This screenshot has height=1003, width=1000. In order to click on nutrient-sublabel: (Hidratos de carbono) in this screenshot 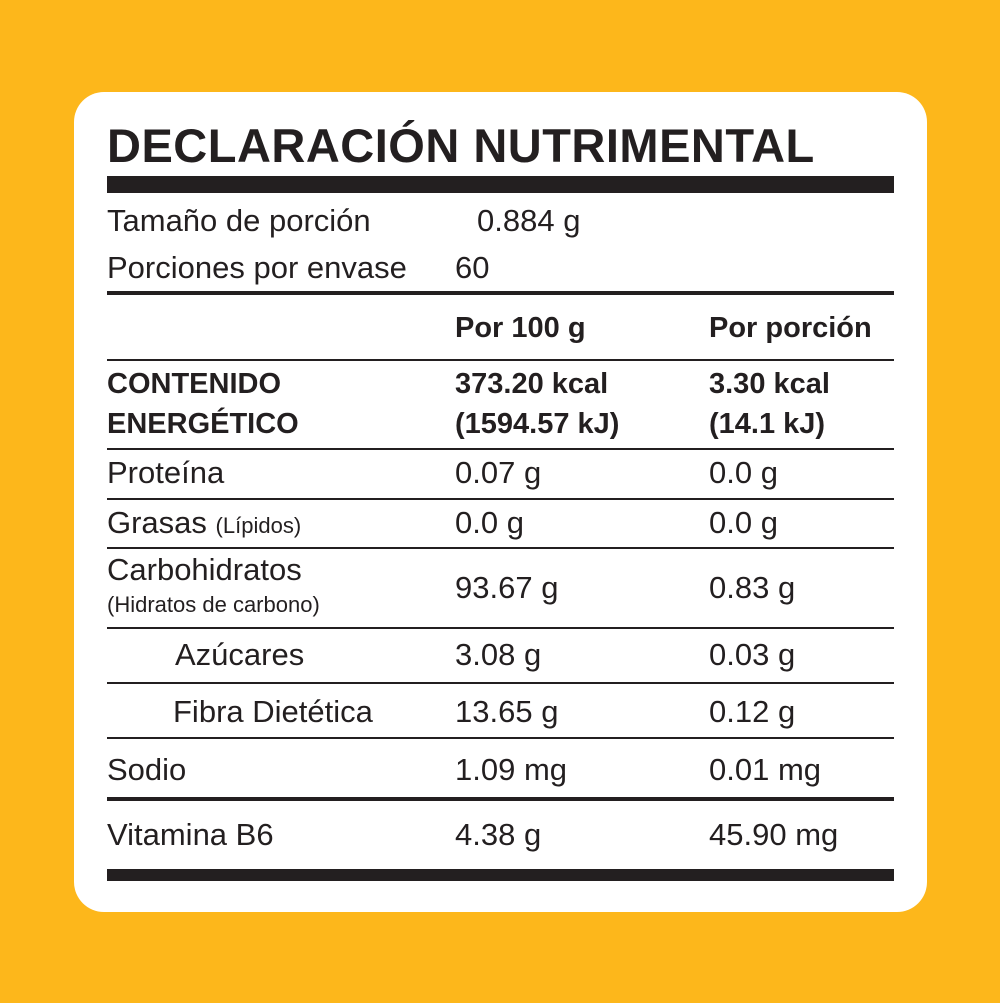, I will do `click(213, 604)`.